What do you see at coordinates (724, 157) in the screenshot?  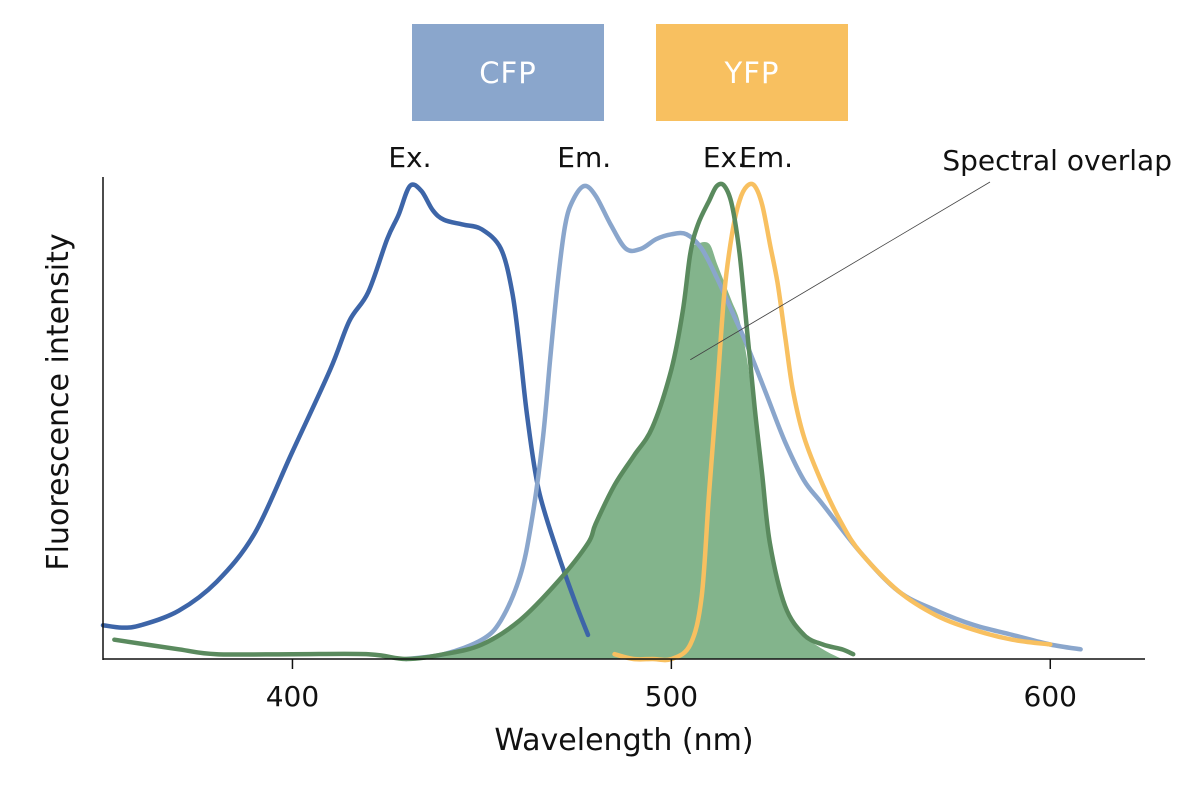 I see `peak-label-2: Ex.` at bounding box center [724, 157].